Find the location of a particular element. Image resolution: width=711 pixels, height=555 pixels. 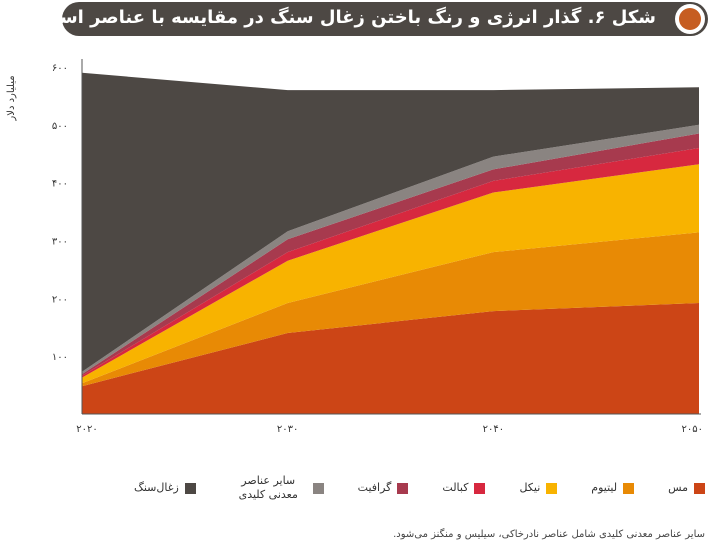

legend-item: نیکل is located at coordinates (538, 488).